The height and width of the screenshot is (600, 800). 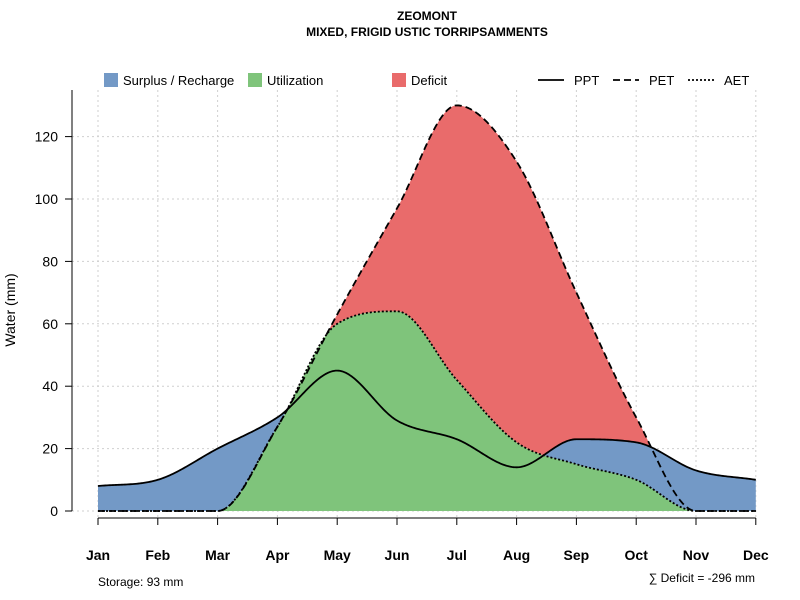 What do you see at coordinates (516, 555) in the screenshot?
I see `x-tick-label-aug: Aug` at bounding box center [516, 555].